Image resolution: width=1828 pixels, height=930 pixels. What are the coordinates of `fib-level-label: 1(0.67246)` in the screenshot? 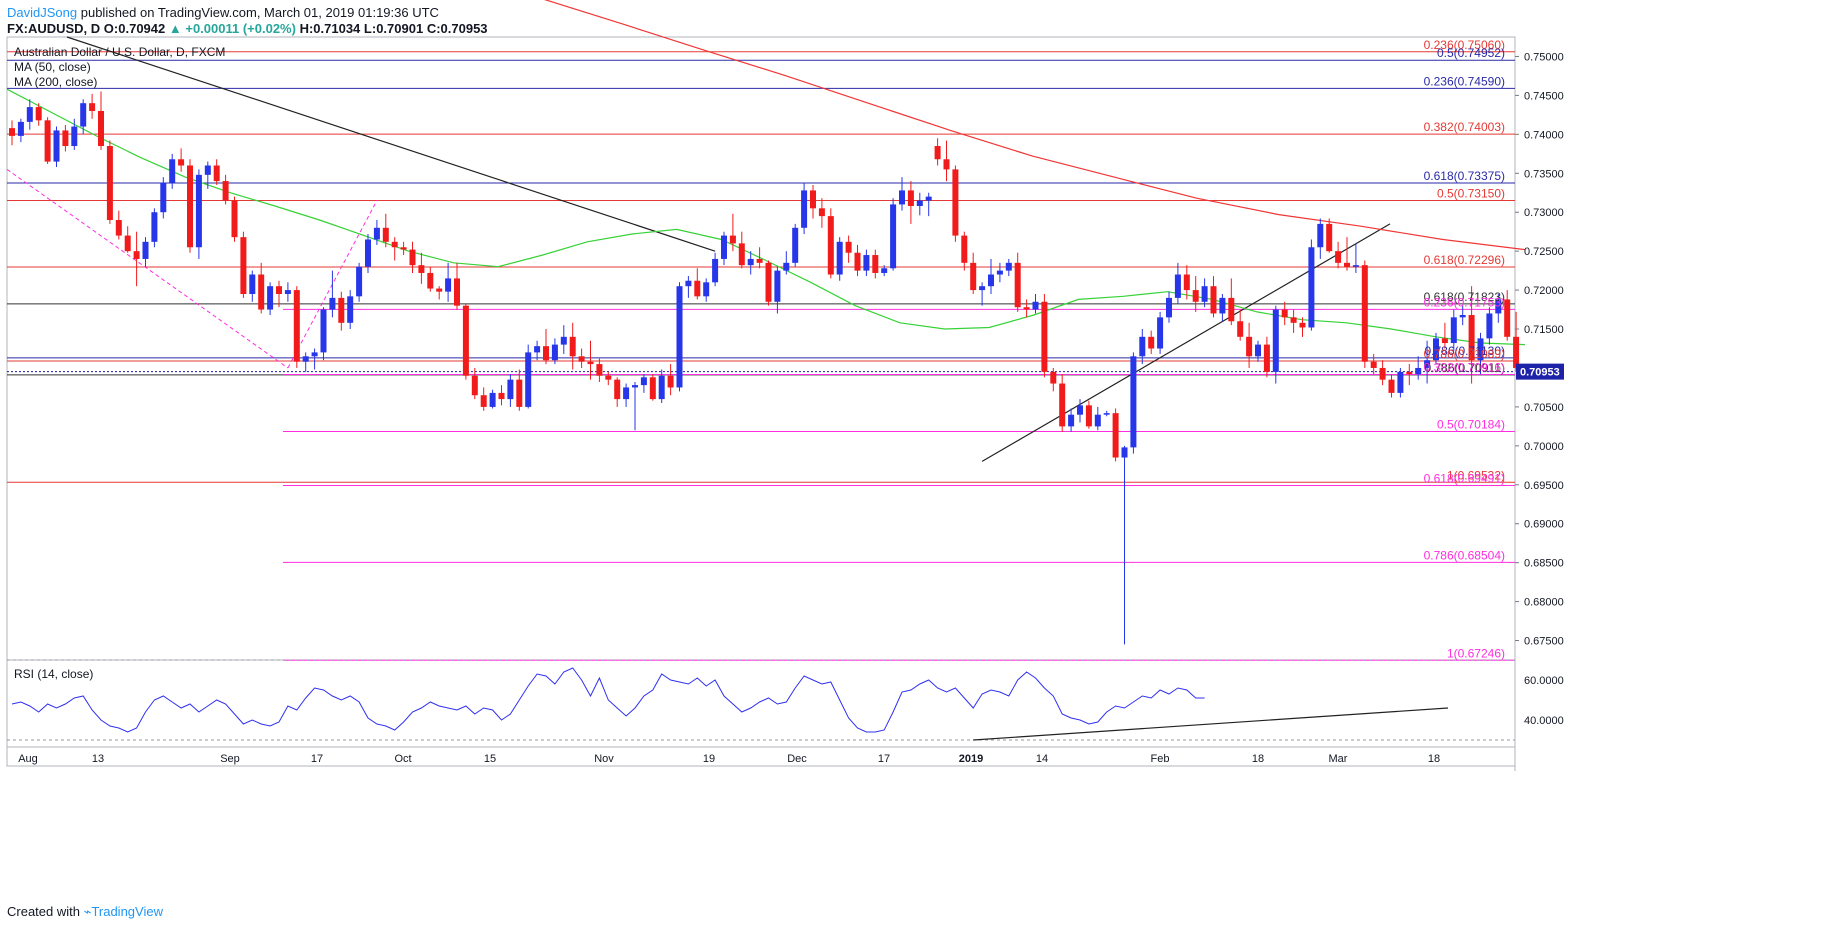 It's located at (1476, 653).